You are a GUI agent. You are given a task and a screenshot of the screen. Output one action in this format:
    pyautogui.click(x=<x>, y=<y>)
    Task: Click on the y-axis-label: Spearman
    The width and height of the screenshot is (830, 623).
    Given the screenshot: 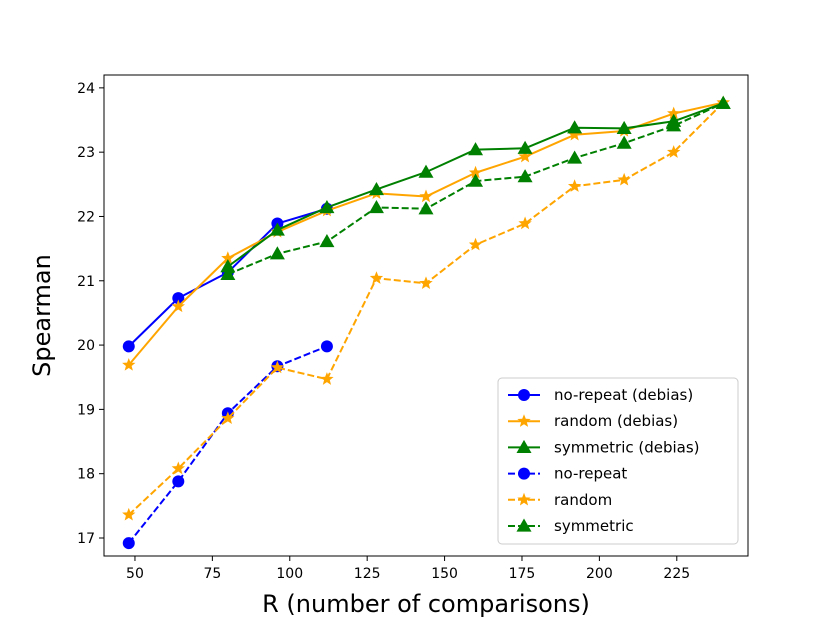 What is the action you would take?
    pyautogui.click(x=42, y=315)
    